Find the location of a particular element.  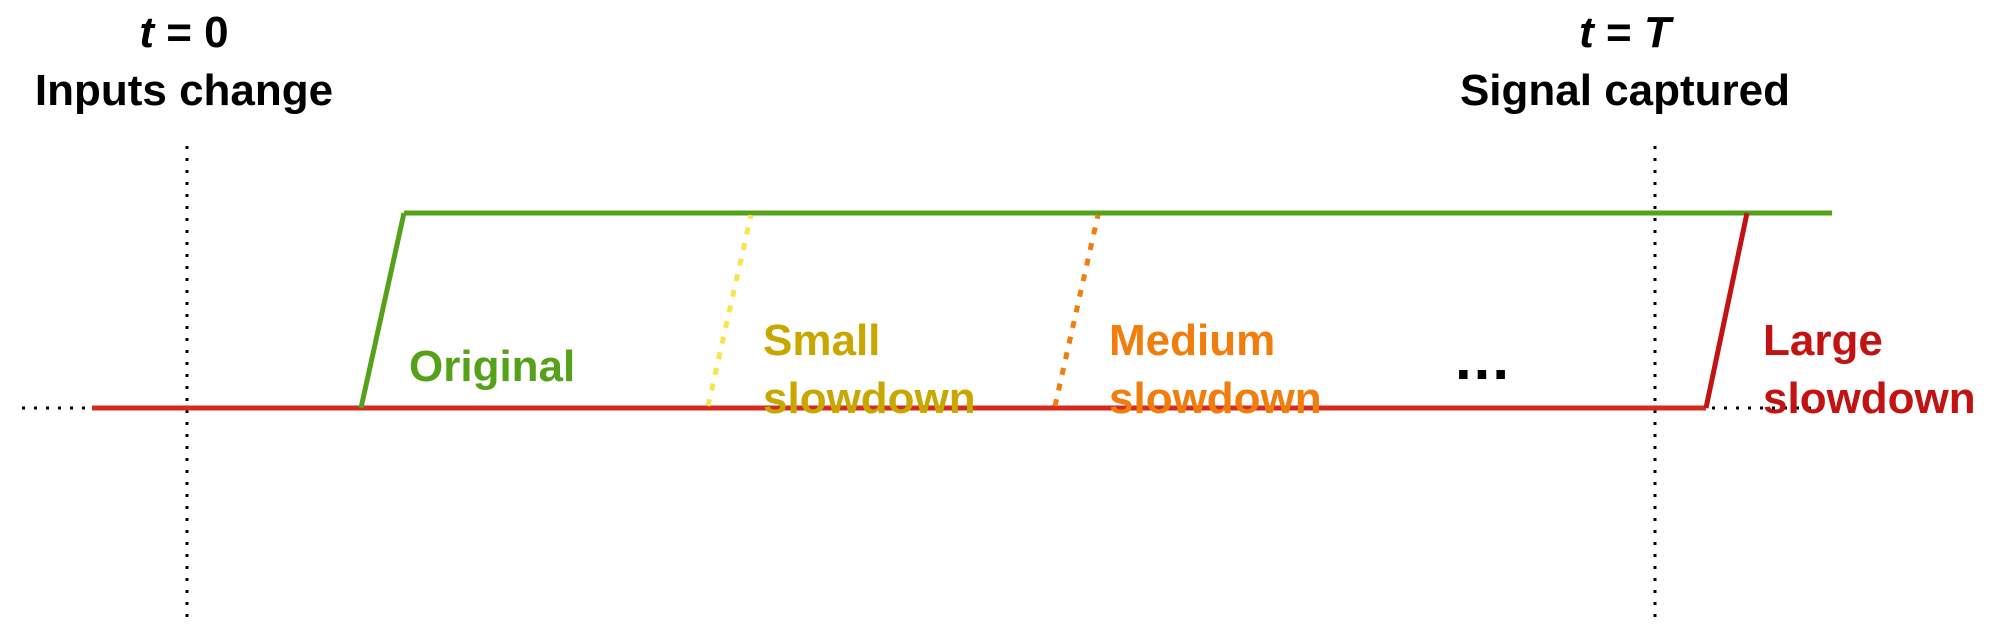

large-slowdown-label: Large slowdown is located at coordinates (1869, 369).